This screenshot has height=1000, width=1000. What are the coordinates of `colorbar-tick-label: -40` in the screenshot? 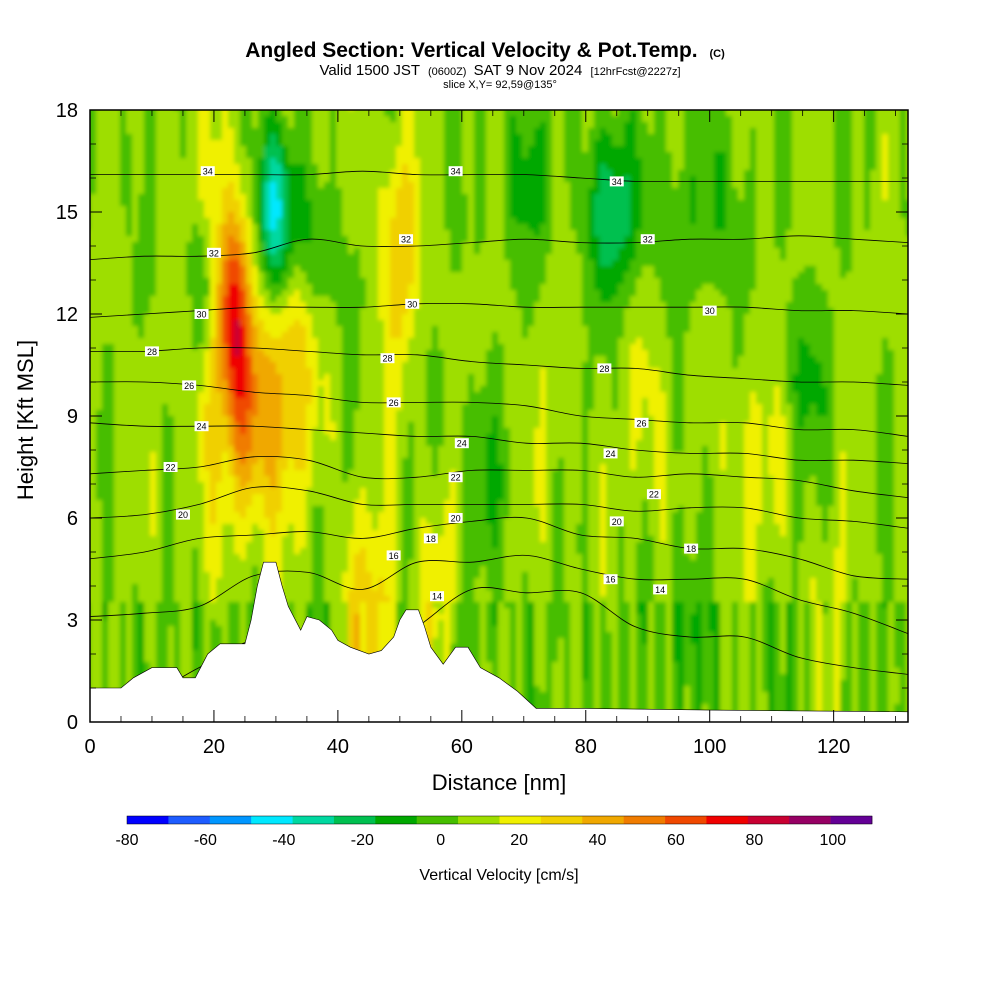 It's located at (283, 840).